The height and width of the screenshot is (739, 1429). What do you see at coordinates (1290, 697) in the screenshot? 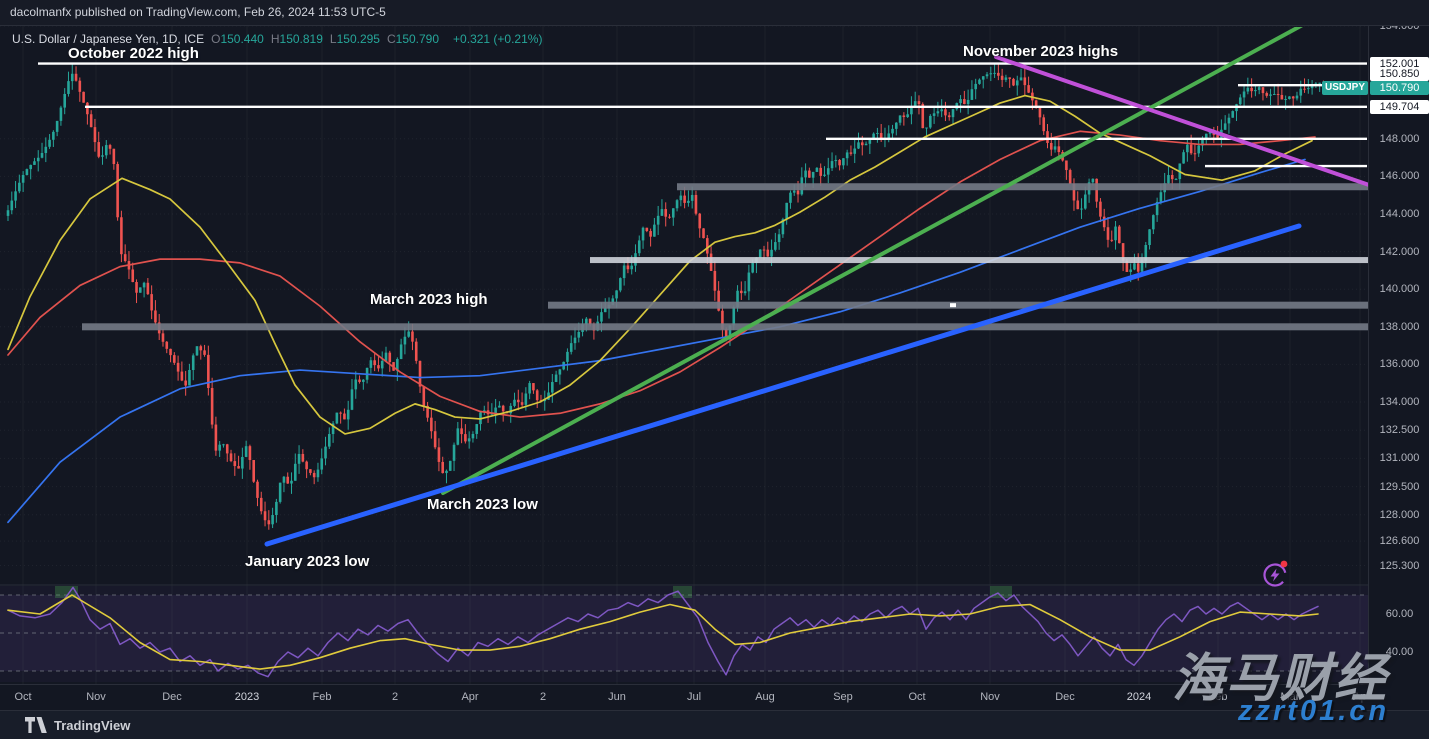
I see `time-axis-label: Mar` at bounding box center [1290, 697].